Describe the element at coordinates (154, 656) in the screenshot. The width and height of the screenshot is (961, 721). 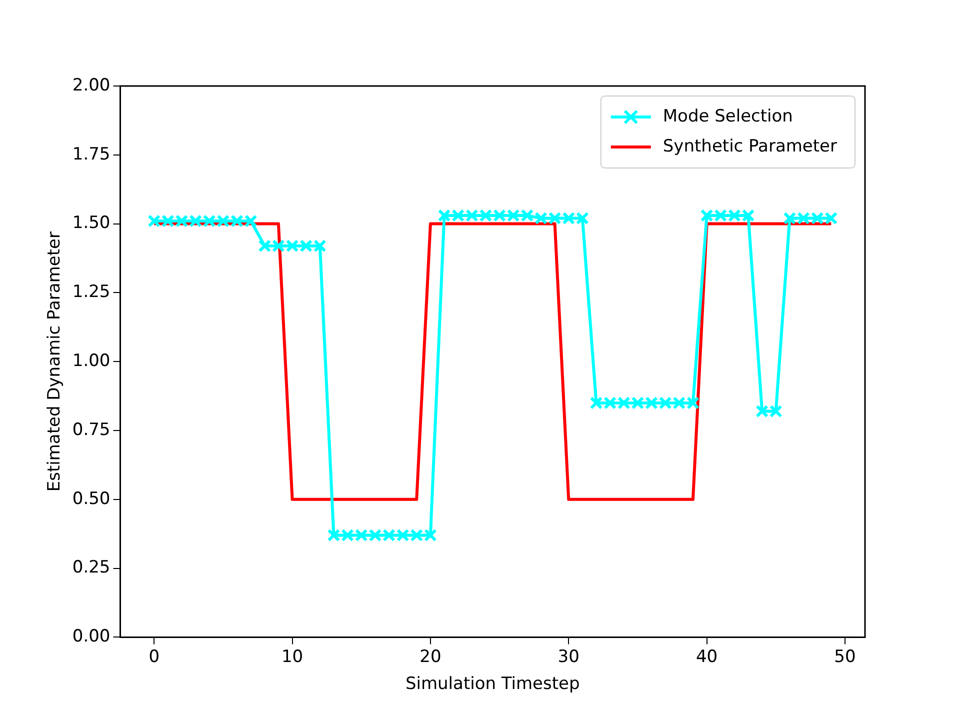
I see `x-tick-label: 0` at that location.